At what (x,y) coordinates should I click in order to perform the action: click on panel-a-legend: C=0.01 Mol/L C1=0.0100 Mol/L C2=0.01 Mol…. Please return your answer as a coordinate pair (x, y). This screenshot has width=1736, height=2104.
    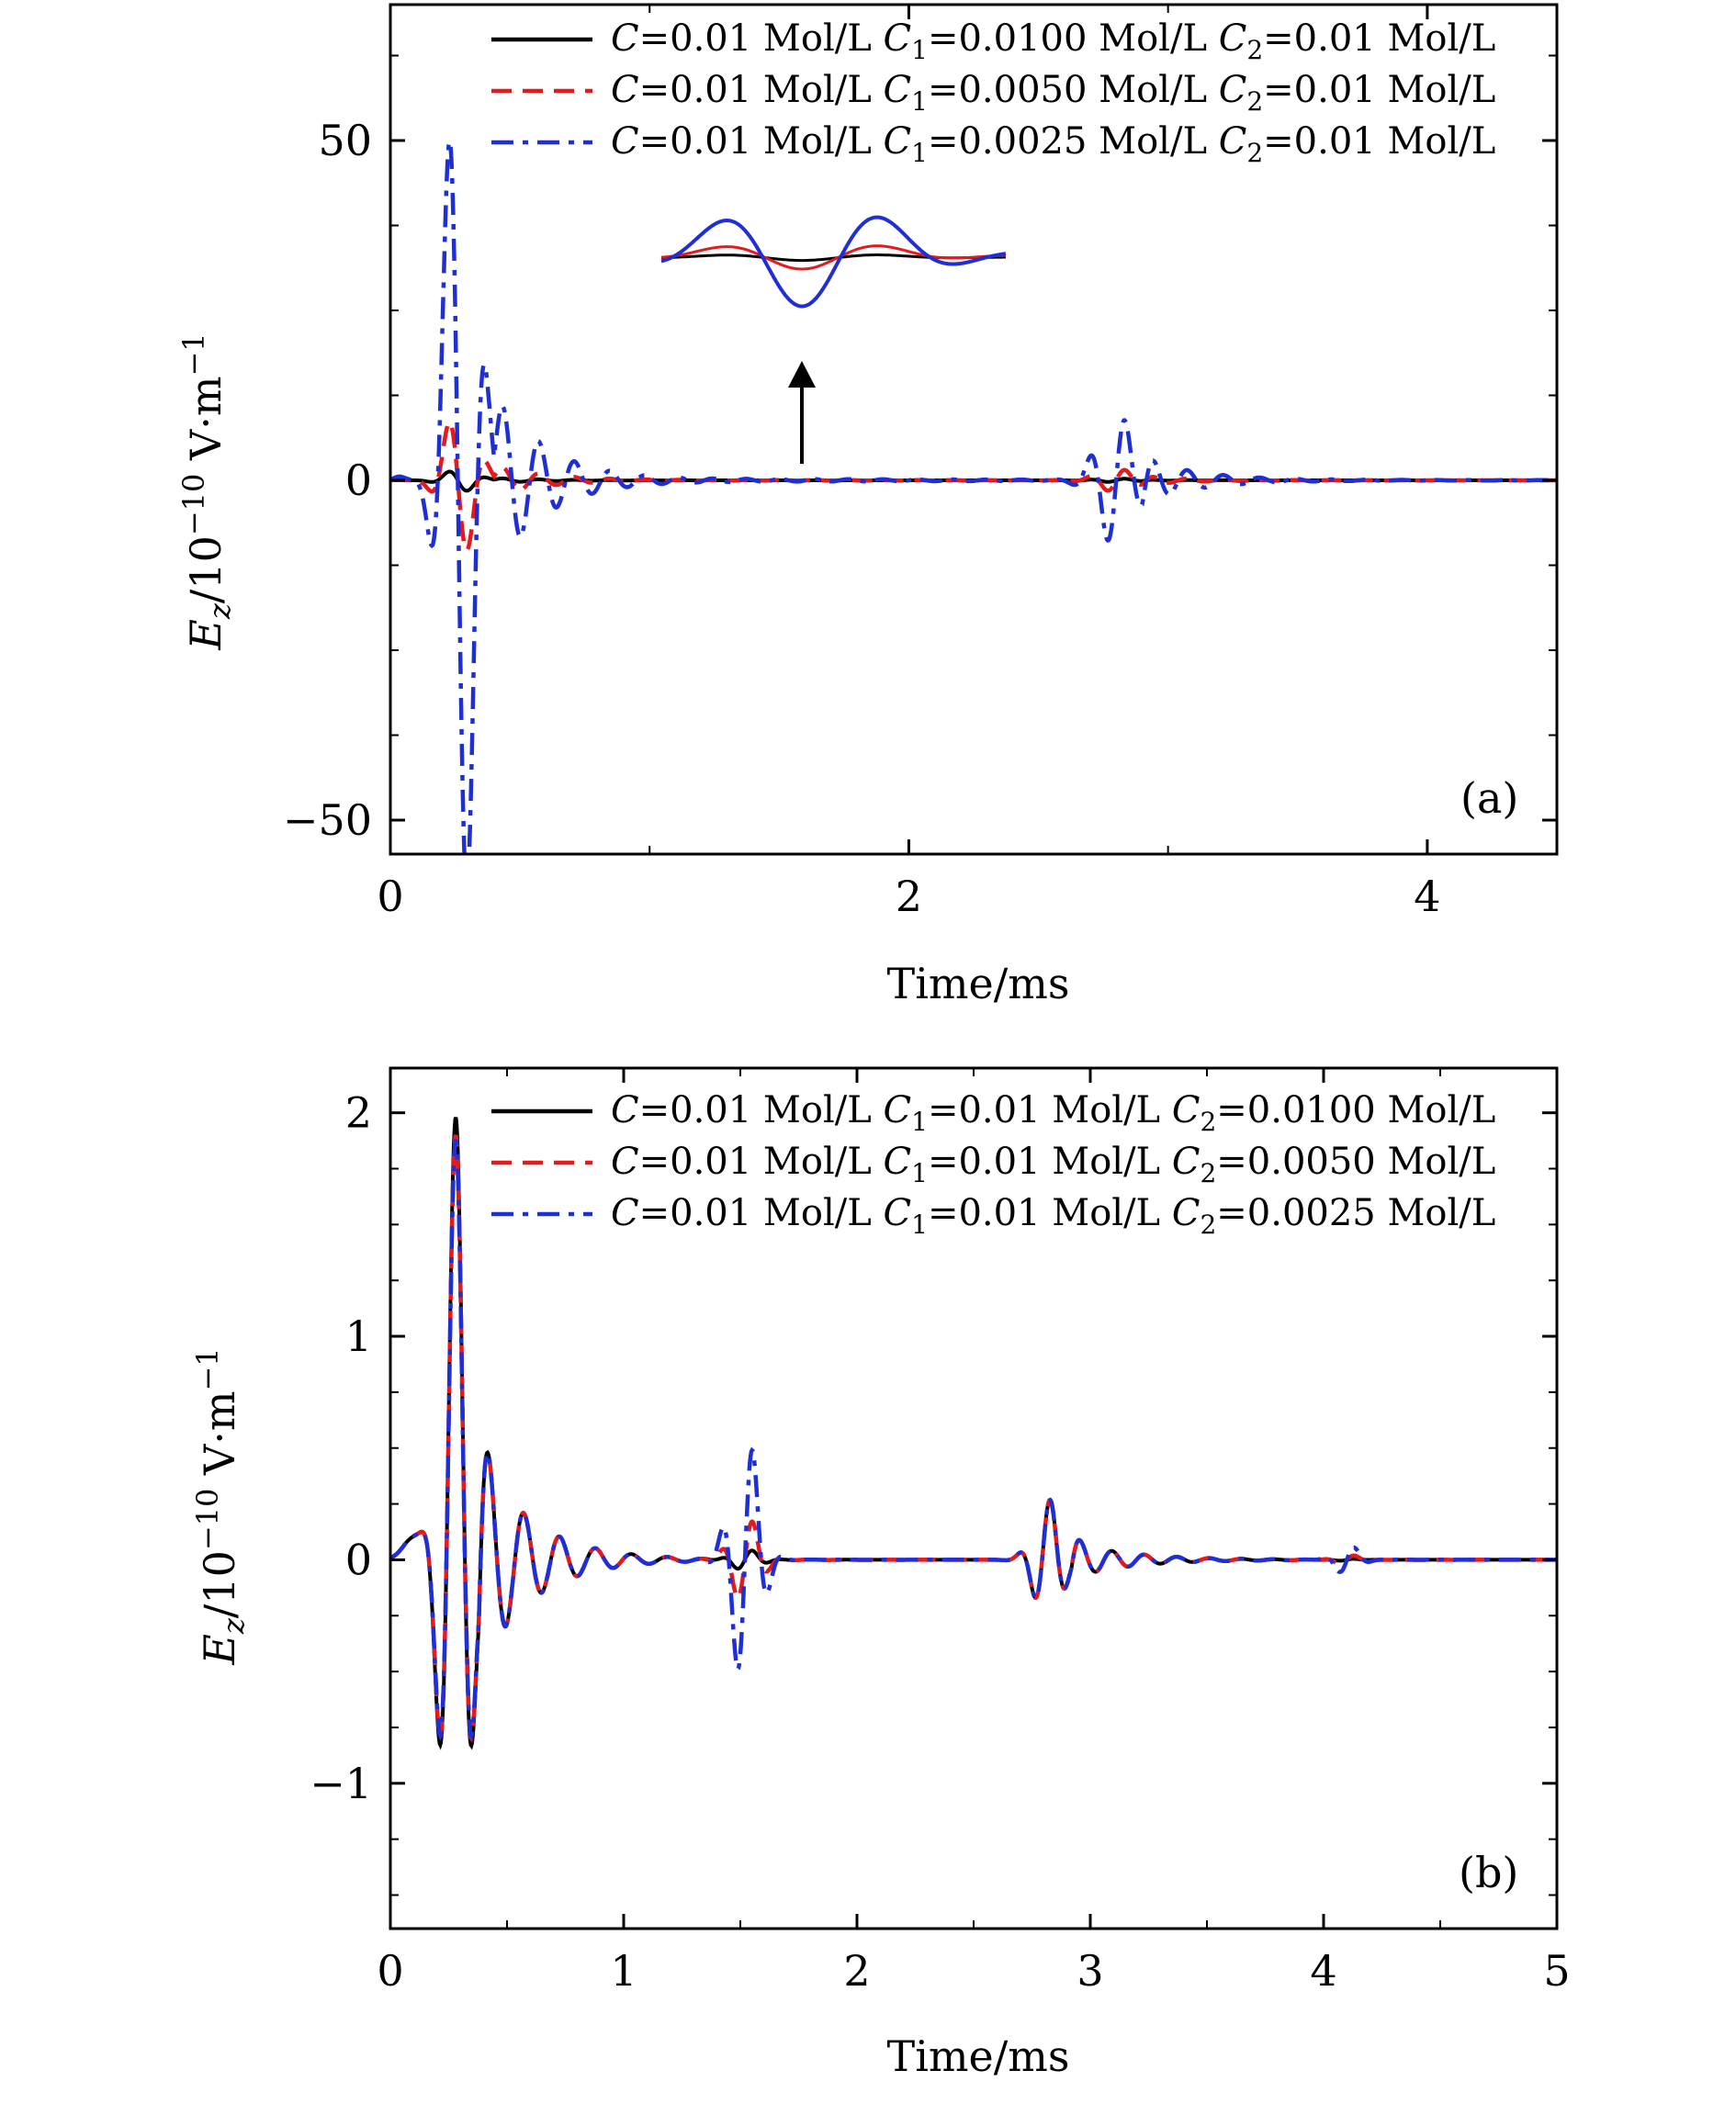
    Looking at the image, I should click on (993, 92).